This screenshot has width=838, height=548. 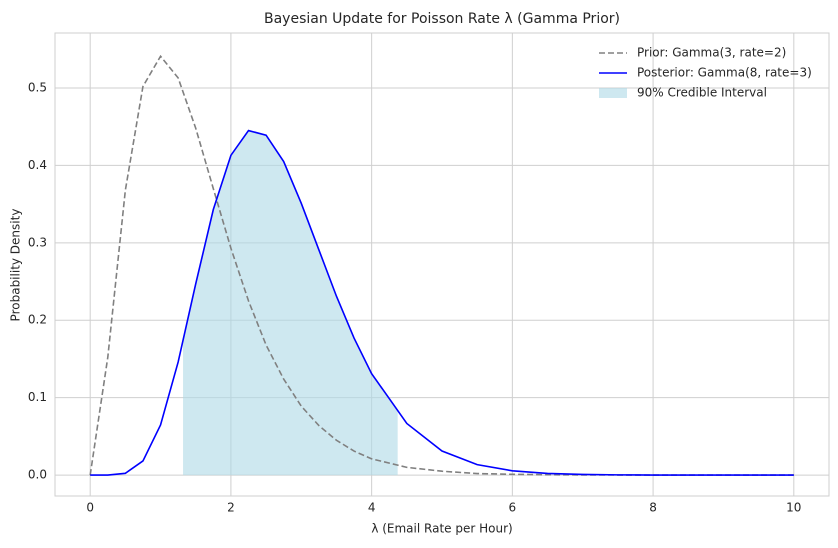 I want to click on x-tick-label: 0, so click(x=90, y=508).